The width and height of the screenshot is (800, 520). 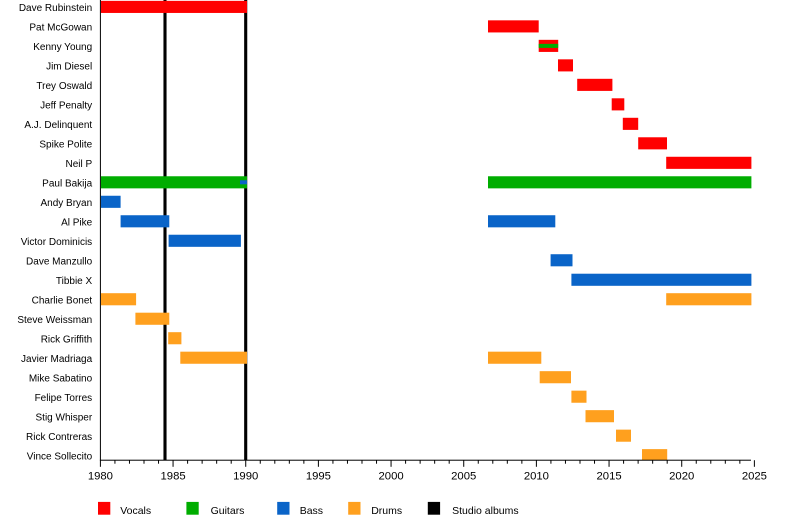 What do you see at coordinates (58, 125) in the screenshot?
I see `svg-text: A.J. Delinquent` at bounding box center [58, 125].